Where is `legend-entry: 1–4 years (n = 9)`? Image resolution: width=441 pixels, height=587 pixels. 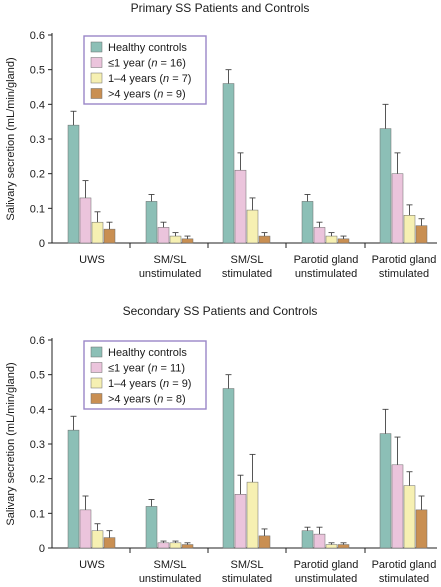
legend-entry: 1–4 years (n = 9) is located at coordinates (149, 384).